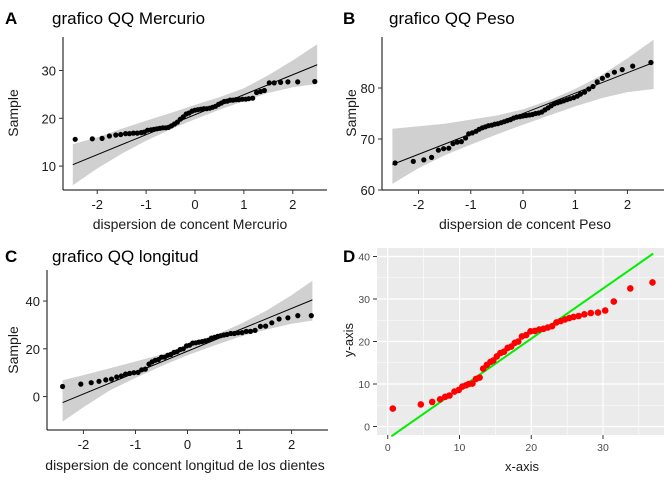 This screenshot has height=480, width=672. Describe the element at coordinates (603, 448) in the screenshot. I see `x-tick-label: 30` at that location.